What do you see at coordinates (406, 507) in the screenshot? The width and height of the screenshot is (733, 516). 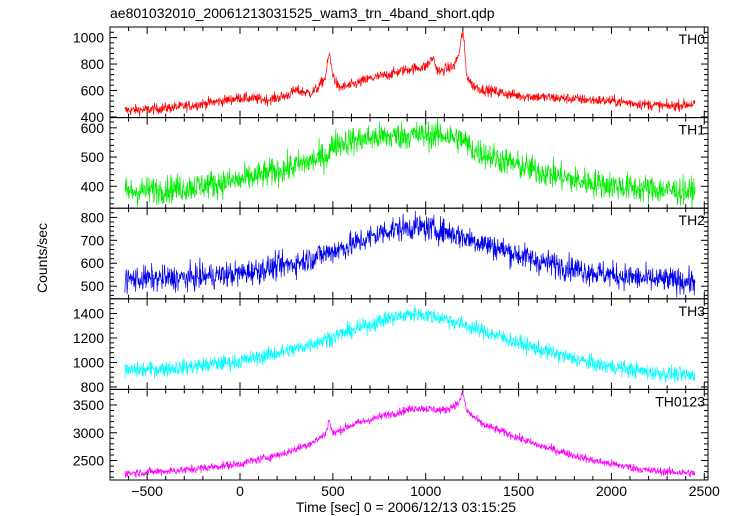 I see `x-axis-label: Time [sec] 0 = 2006/12/13 03:15:25` at bounding box center [406, 507].